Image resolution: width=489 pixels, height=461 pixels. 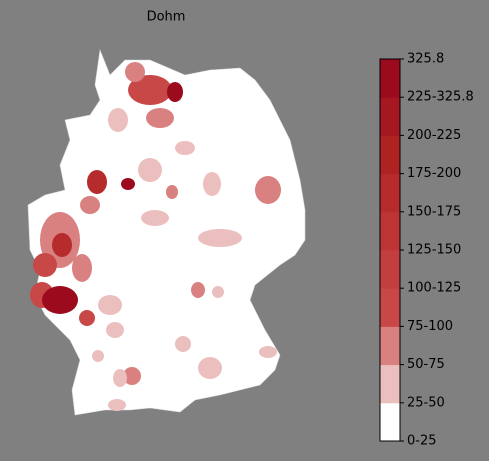 I want to click on colorbar-label: 100-125, so click(x=434, y=288).